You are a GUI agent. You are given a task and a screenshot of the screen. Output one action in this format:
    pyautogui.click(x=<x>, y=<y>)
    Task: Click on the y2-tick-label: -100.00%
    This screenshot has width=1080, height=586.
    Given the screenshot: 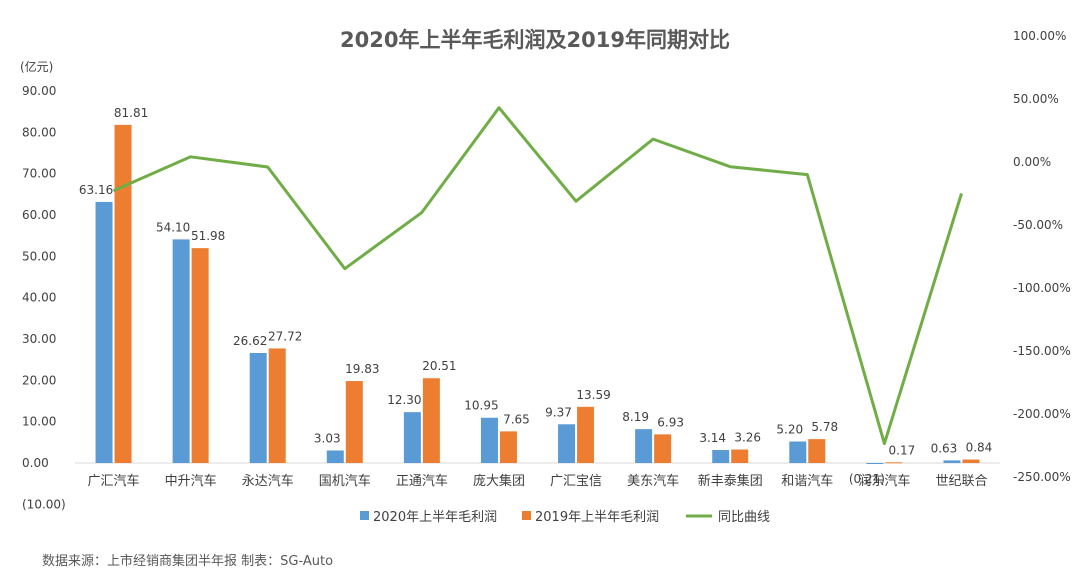 What is the action you would take?
    pyautogui.click(x=1042, y=288)
    